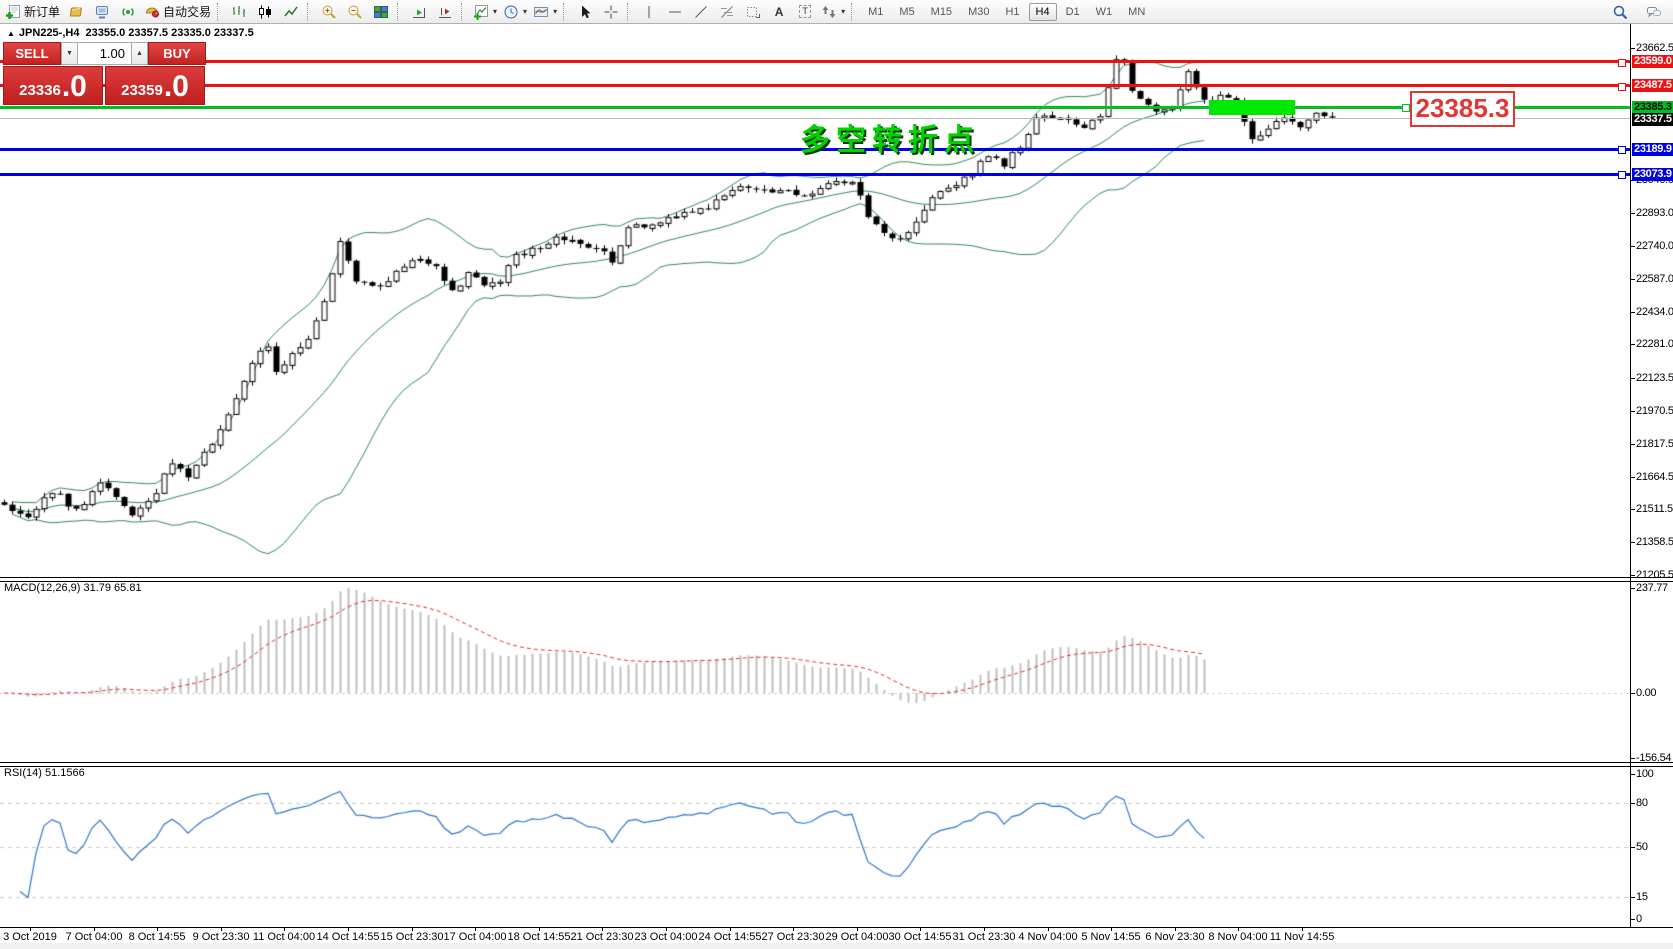 Image resolution: width=1673 pixels, height=949 pixels. I want to click on current-price-label: 23337.5, so click(1652, 119).